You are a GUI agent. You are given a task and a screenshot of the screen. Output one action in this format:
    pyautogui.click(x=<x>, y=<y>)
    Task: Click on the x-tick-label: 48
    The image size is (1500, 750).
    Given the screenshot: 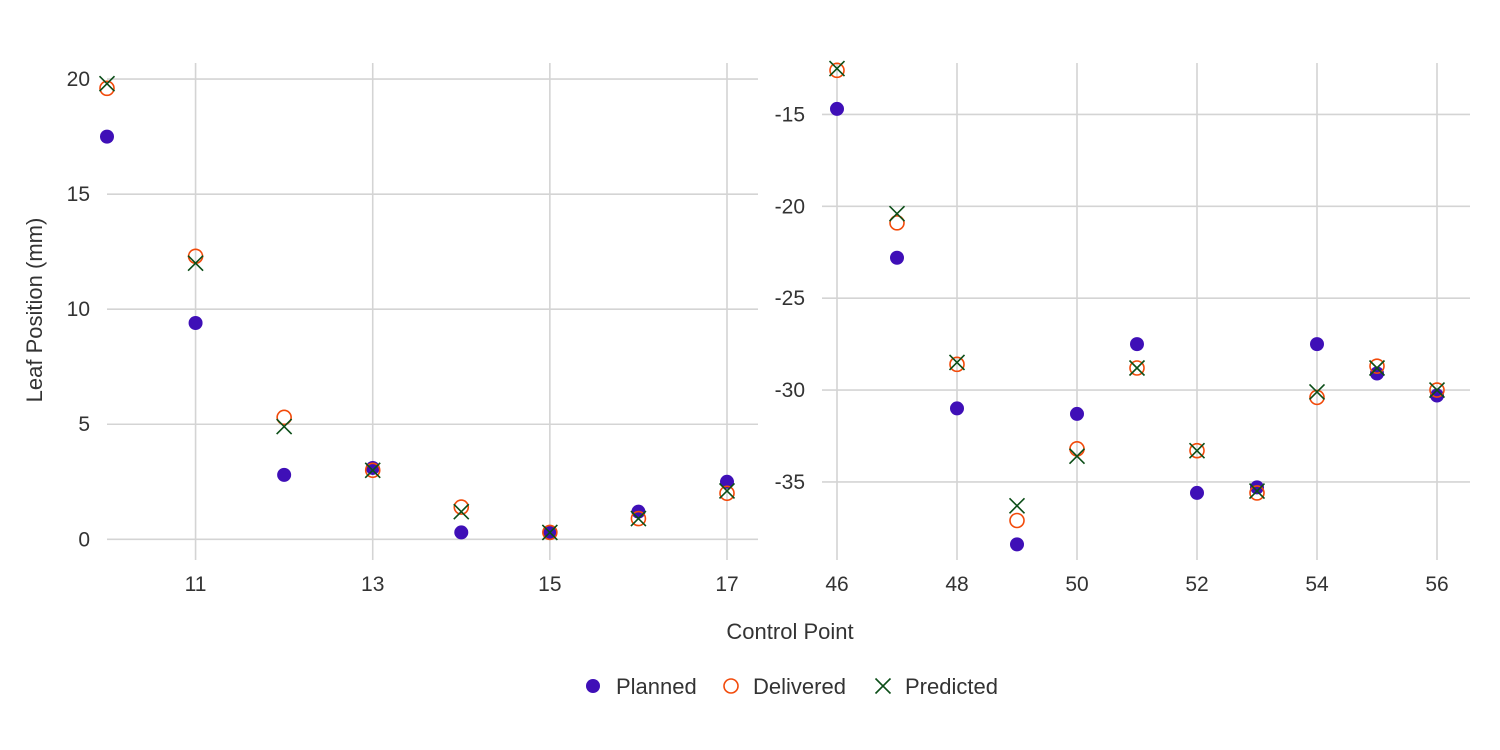 What is the action you would take?
    pyautogui.click(x=956, y=584)
    